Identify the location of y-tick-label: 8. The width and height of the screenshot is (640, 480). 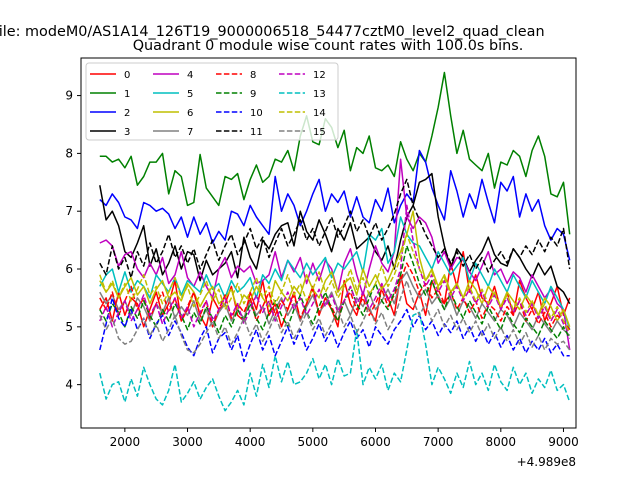
(69, 153).